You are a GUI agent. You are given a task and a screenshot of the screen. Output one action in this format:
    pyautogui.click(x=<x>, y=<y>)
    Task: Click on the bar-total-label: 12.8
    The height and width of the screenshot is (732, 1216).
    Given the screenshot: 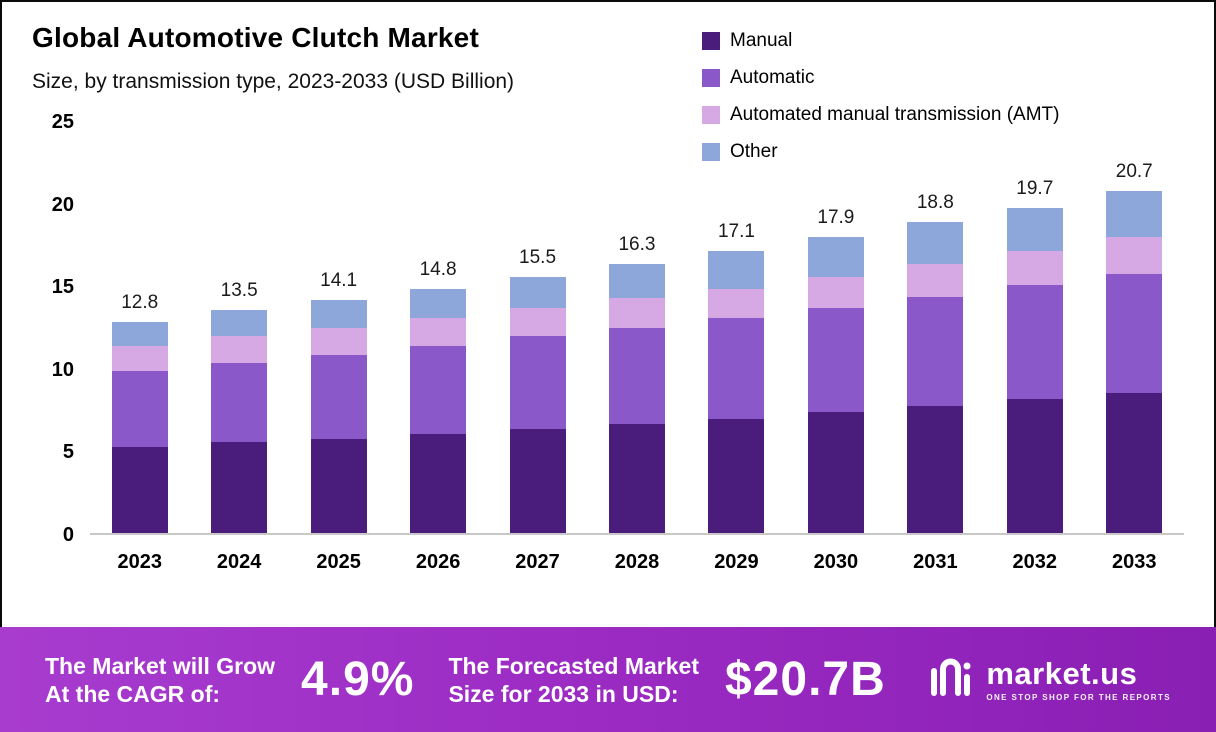 What is the action you would take?
    pyautogui.click(x=140, y=302)
    